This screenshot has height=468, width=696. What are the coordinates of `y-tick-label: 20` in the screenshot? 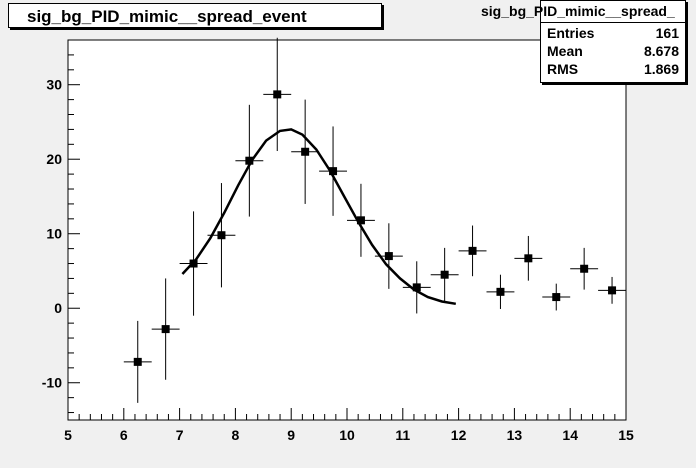 It's located at (54, 159).